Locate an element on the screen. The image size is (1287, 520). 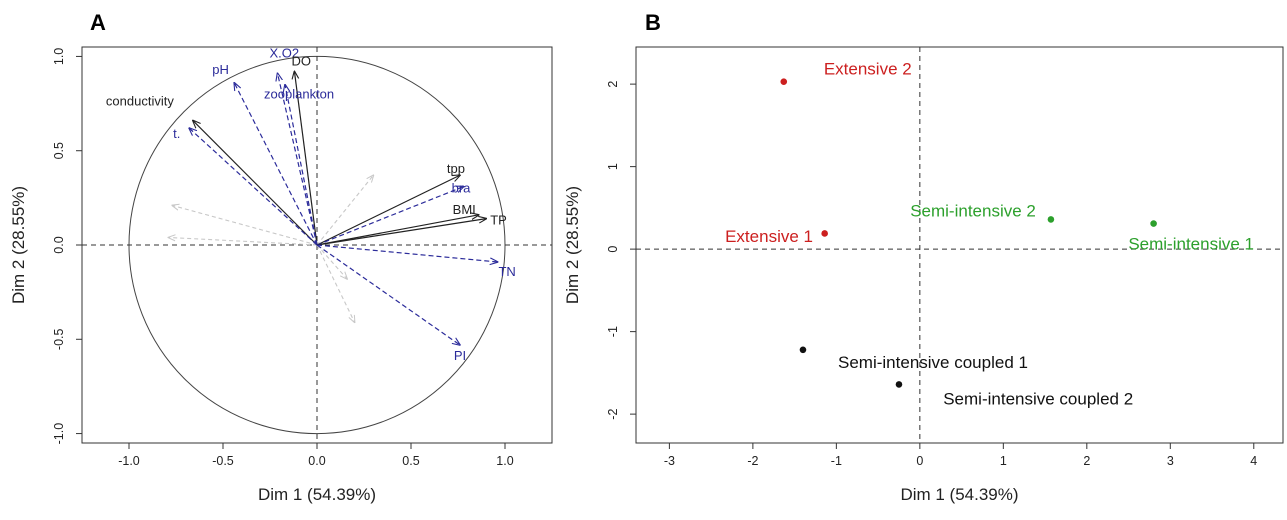
variable-arrow-bmi is located at coordinates (397, 230).